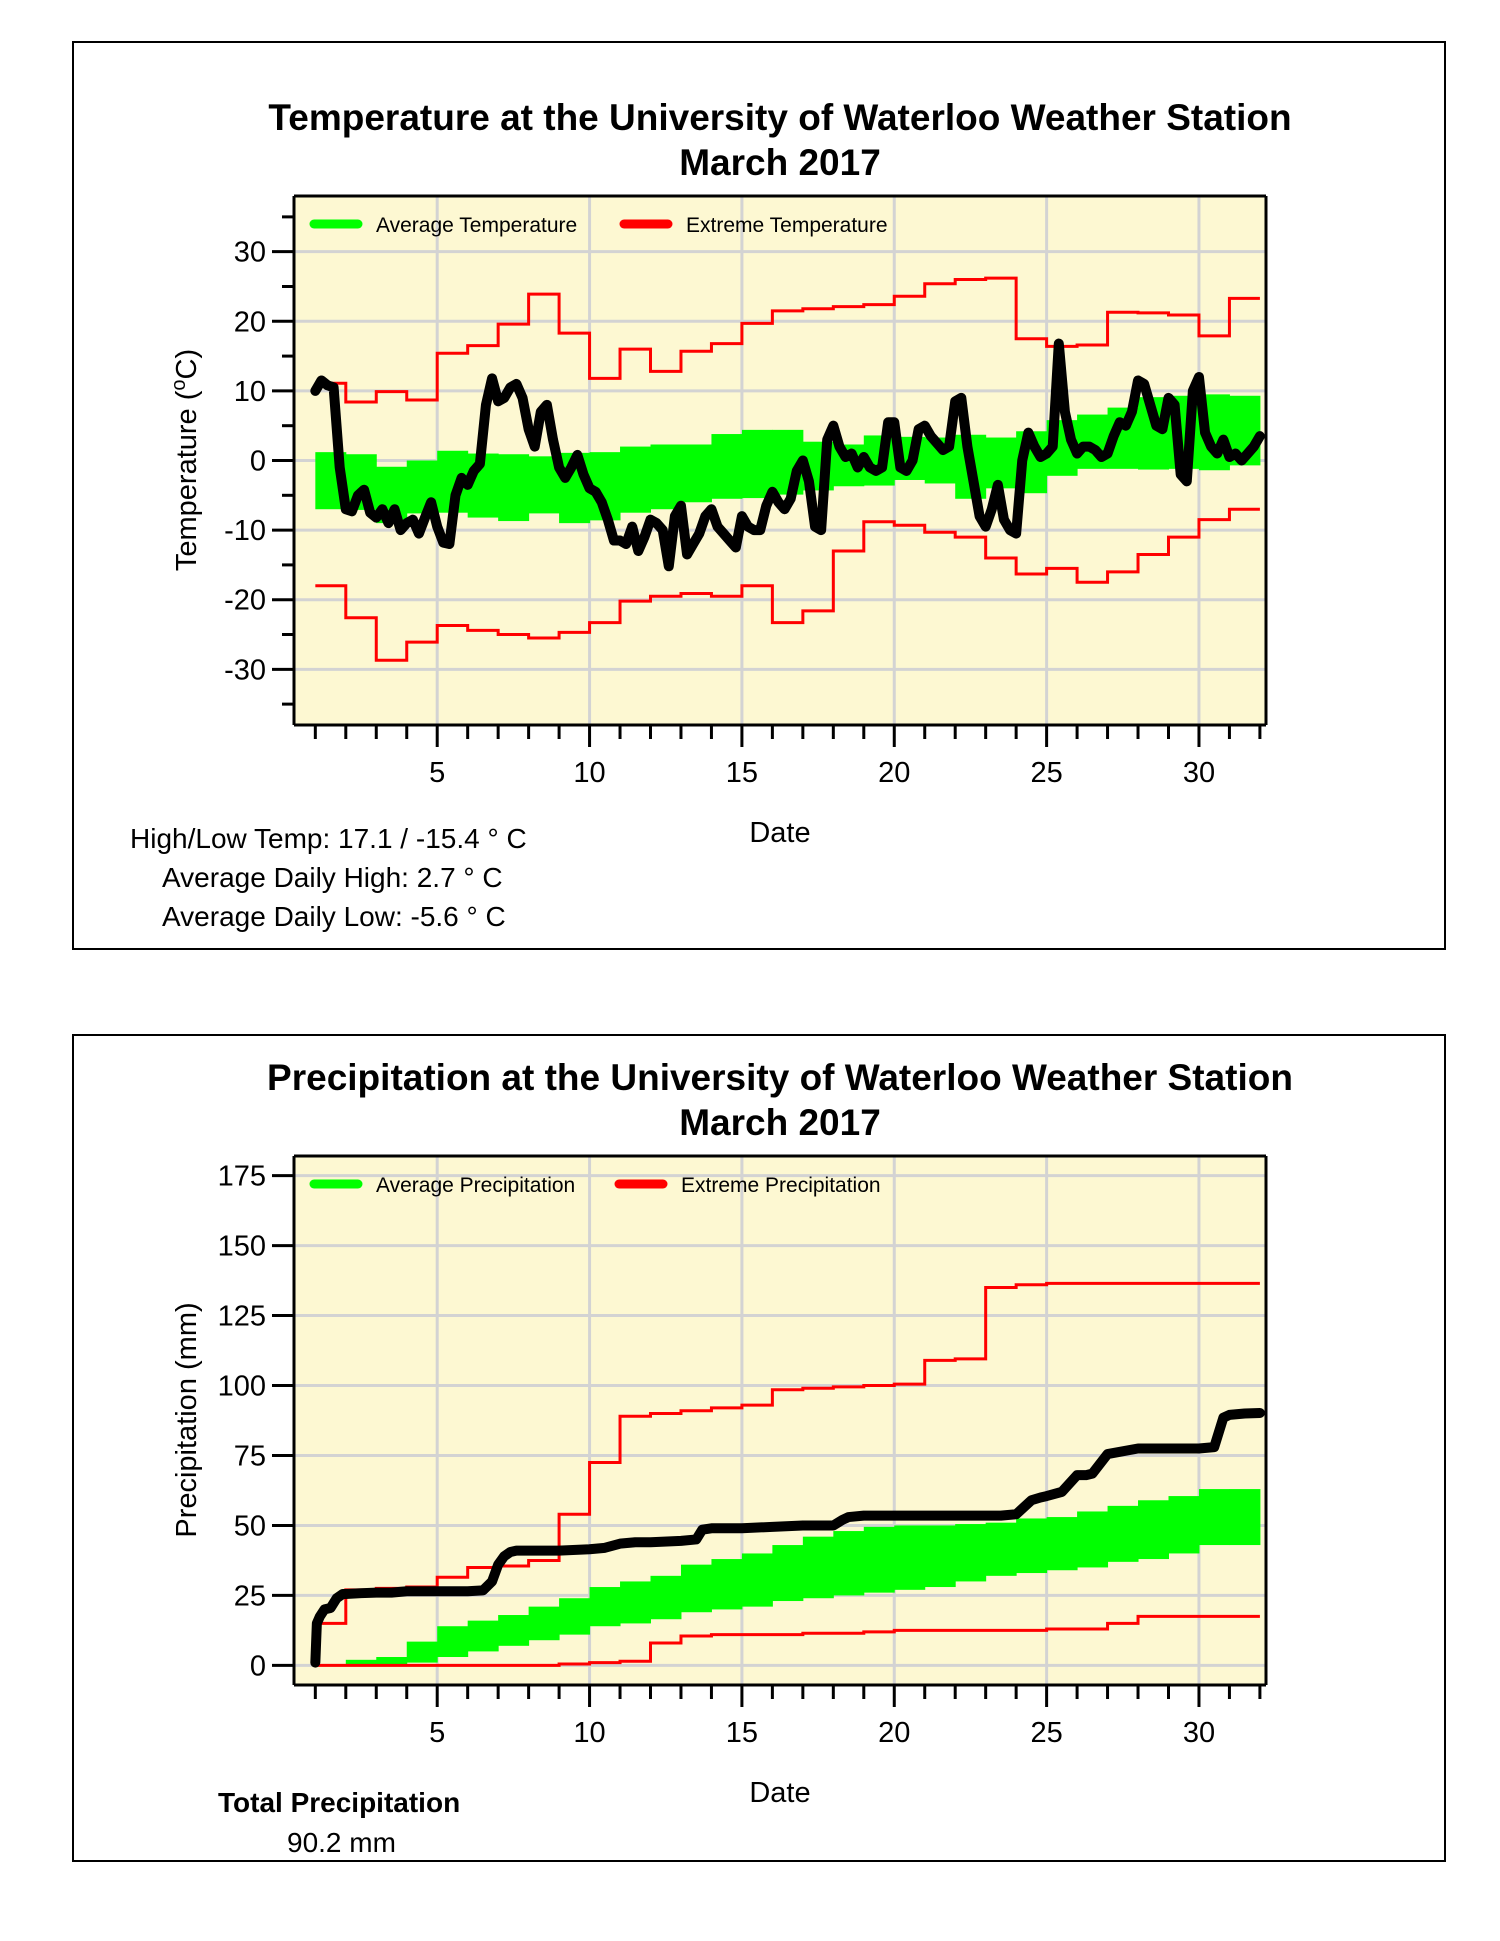  Describe the element at coordinates (589, 773) in the screenshot. I see `x-tick-label: 10` at that location.